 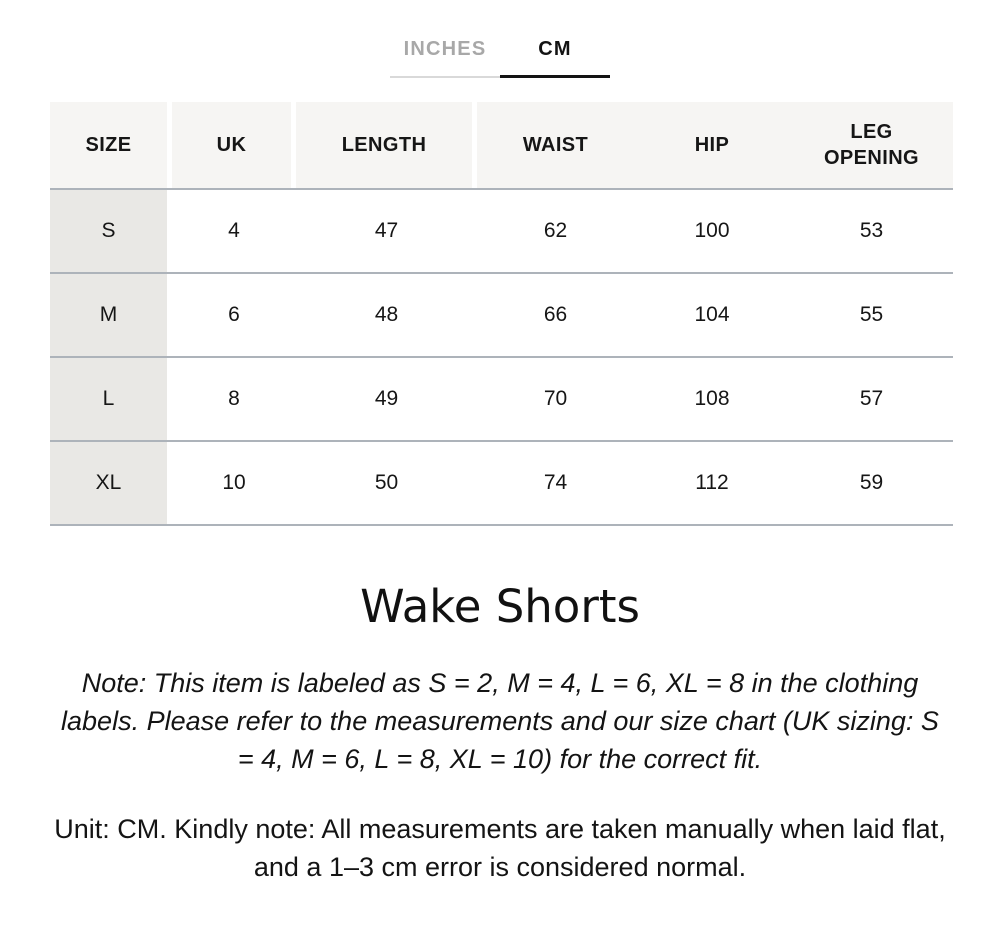 What do you see at coordinates (871, 315) in the screenshot?
I see `leg-opening-value: 55` at bounding box center [871, 315].